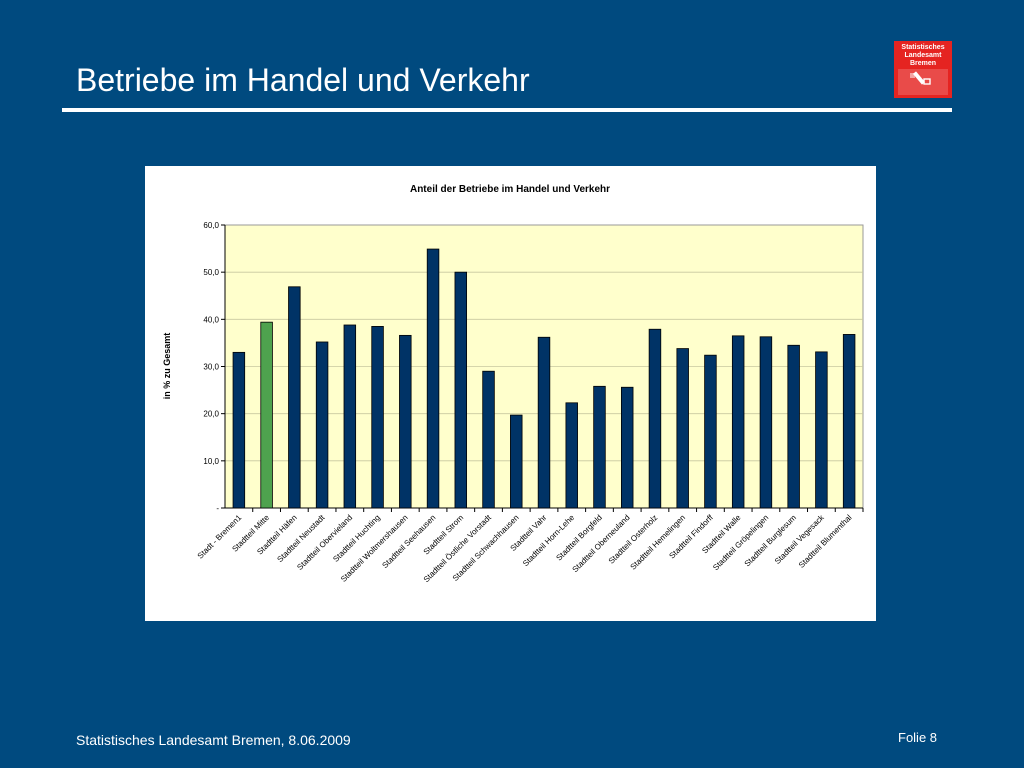 Image resolution: width=1024 pixels, height=768 pixels. I want to click on y-tick-label: 10,0, so click(211, 461).